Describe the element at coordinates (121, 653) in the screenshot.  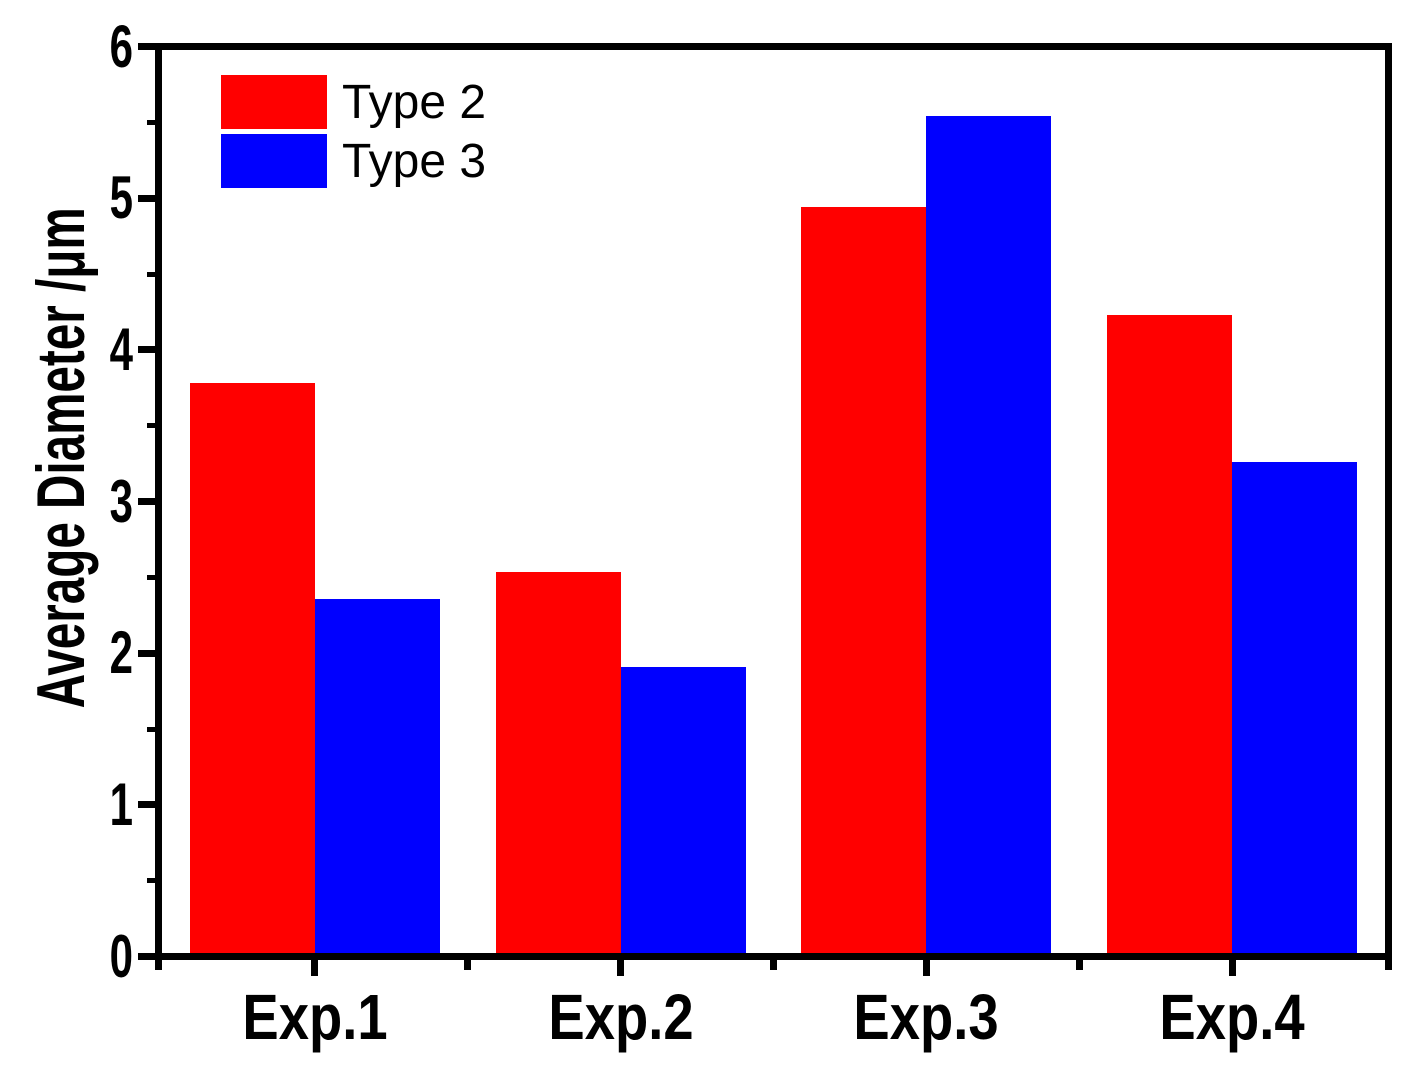
I see `y-tick-label: 2` at that location.